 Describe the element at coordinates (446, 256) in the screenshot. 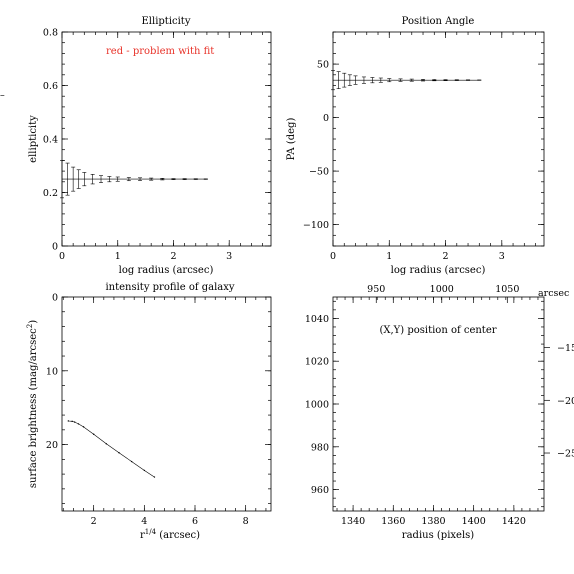

I see `position-angle-x-tick-label: 2` at that location.